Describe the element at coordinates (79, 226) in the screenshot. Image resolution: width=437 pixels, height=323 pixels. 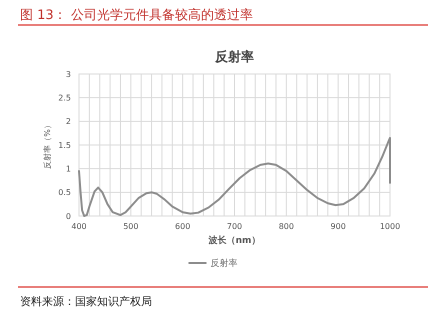
I see `x-tick-label: 400` at that location.